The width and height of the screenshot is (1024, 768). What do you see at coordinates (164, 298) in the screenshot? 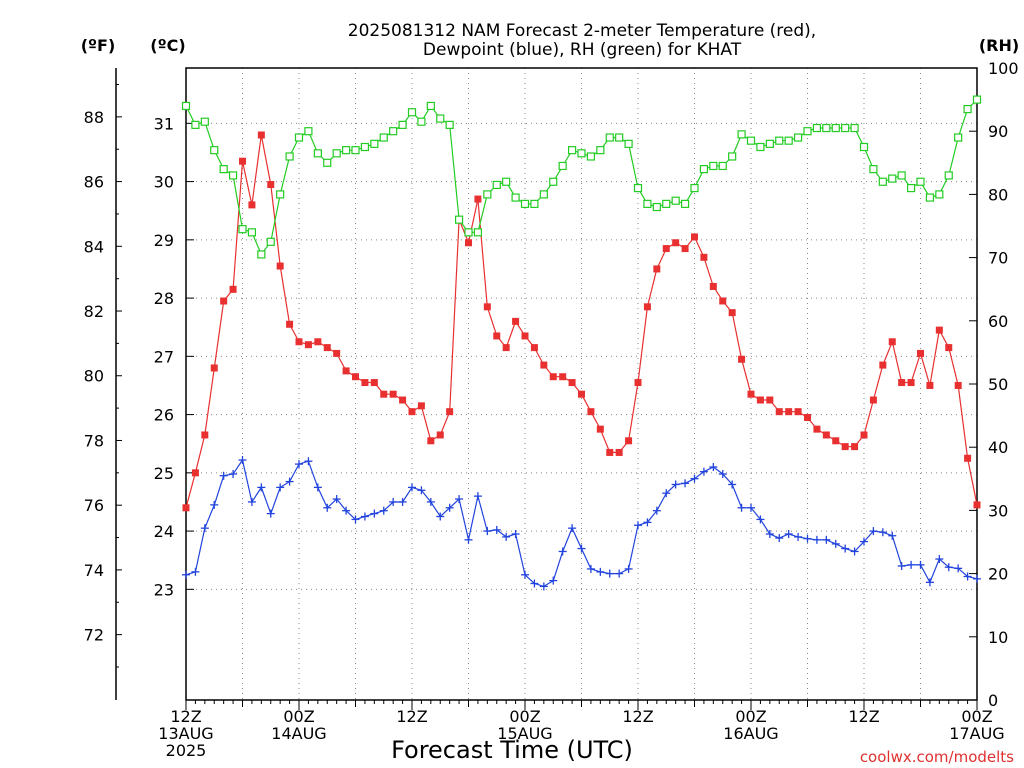
I see `celsius-tick-label: 28` at bounding box center [164, 298].